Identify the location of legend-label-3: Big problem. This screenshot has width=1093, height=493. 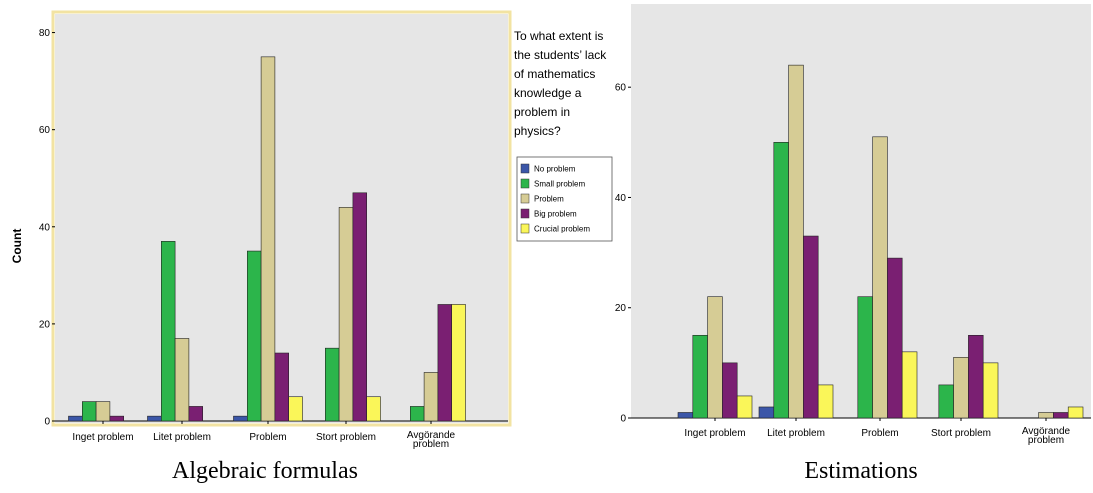
(555, 214).